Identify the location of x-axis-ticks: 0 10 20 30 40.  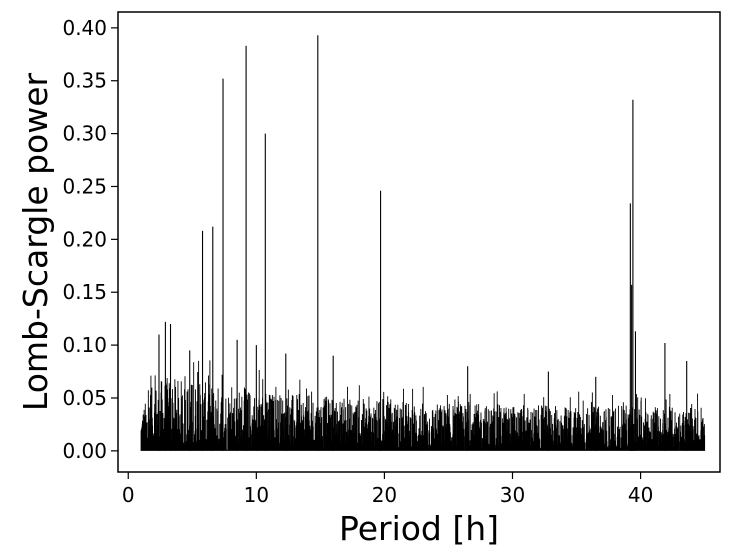
(387, 489).